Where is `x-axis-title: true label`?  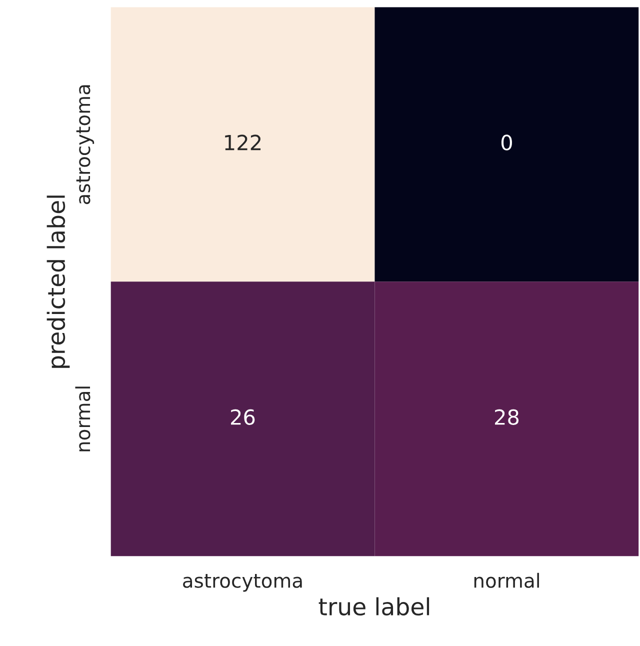
x-axis-title: true label is located at coordinates (374, 606).